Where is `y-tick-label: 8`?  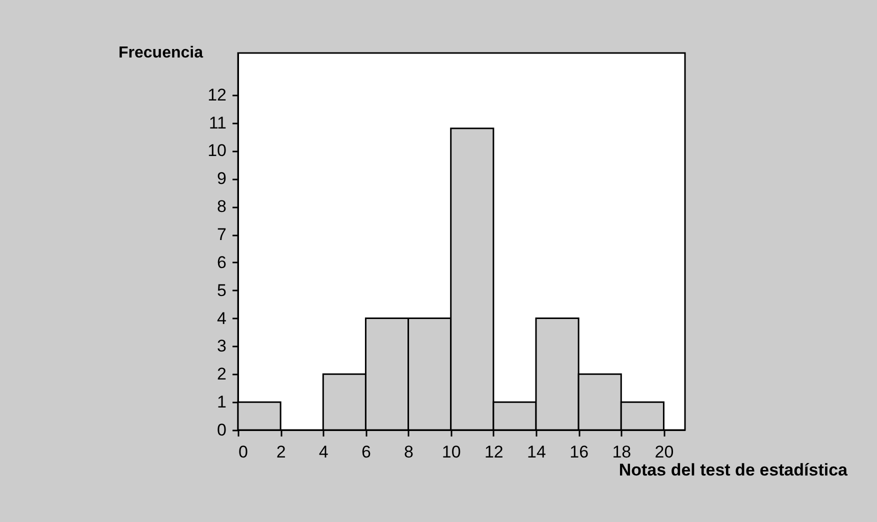 y-tick-label: 8 is located at coordinates (221, 206).